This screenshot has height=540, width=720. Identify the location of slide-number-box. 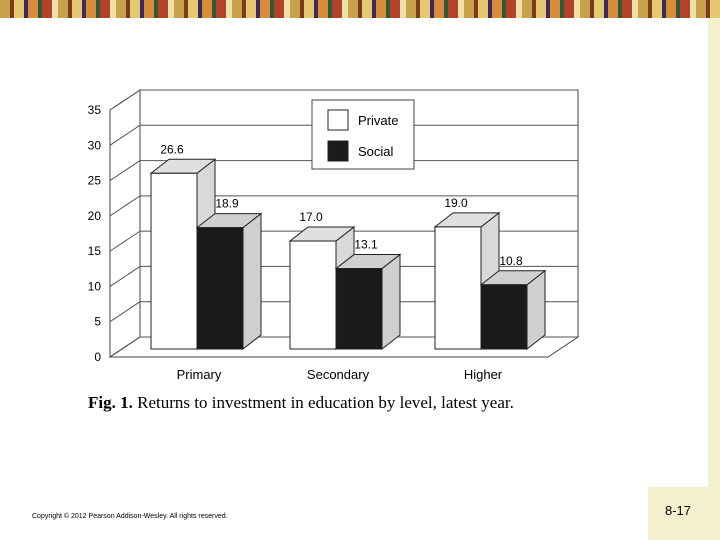
(684, 513).